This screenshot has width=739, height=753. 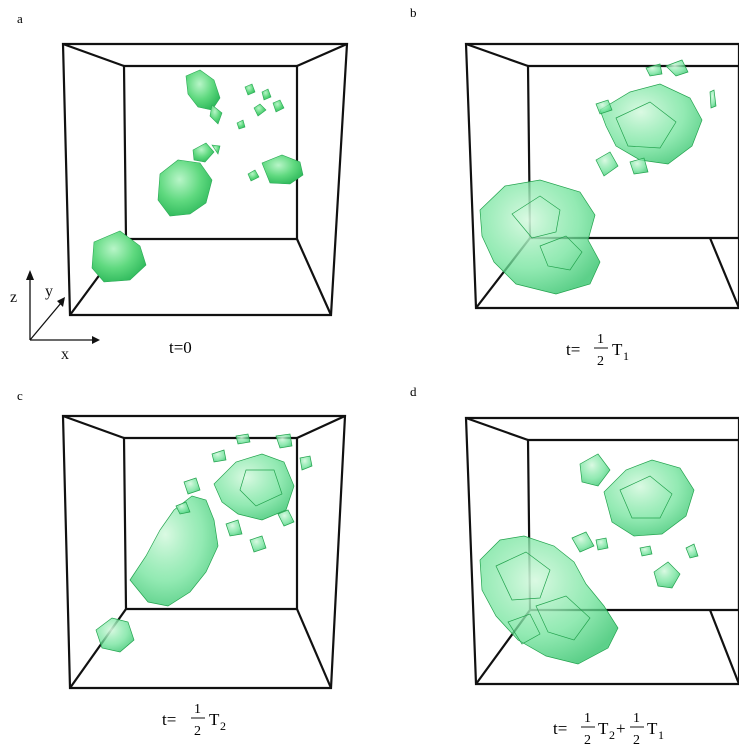 I want to click on caption-d-sub1: 2, so click(x=612, y=735).